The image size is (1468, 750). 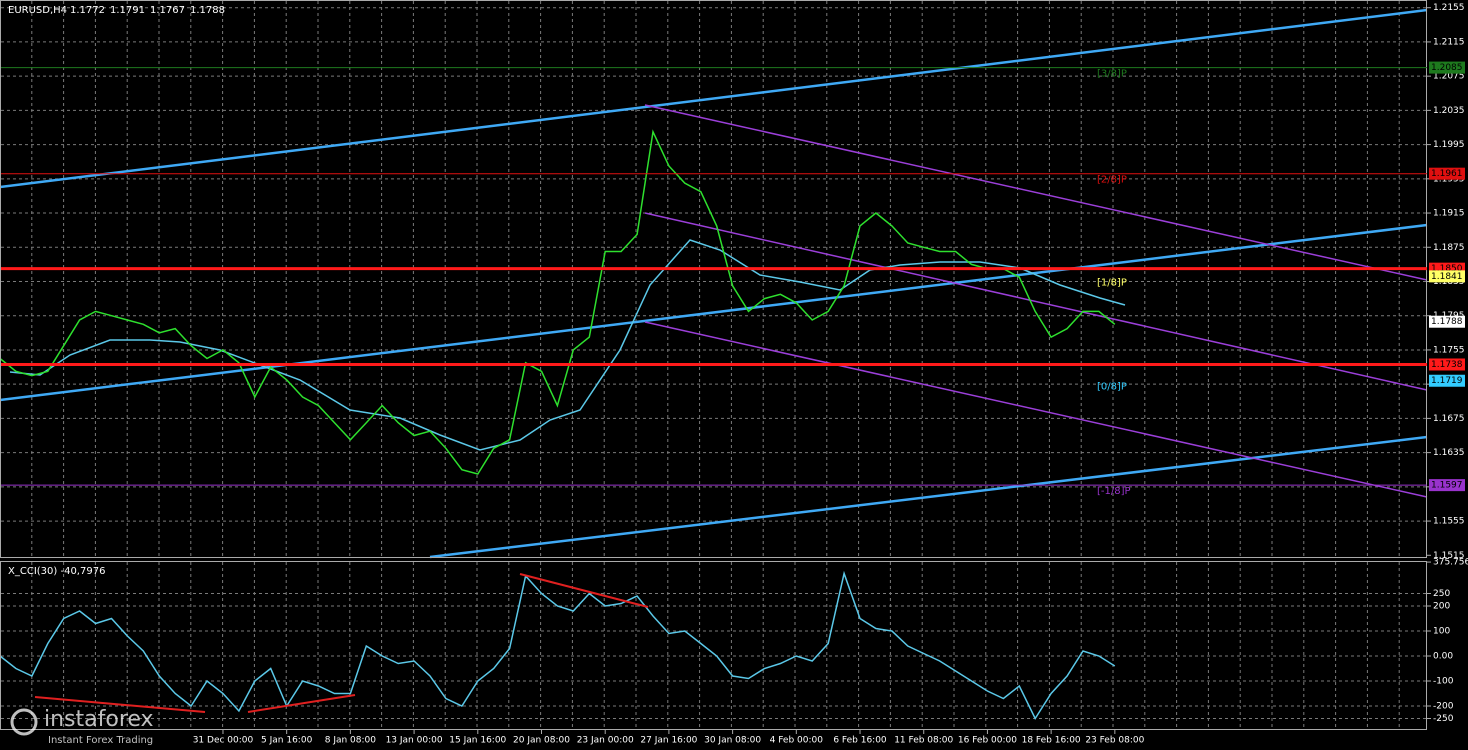 What do you see at coordinates (223, 741) in the screenshot?
I see `x-tick-label: 31 Dec 00:00` at bounding box center [223, 741].